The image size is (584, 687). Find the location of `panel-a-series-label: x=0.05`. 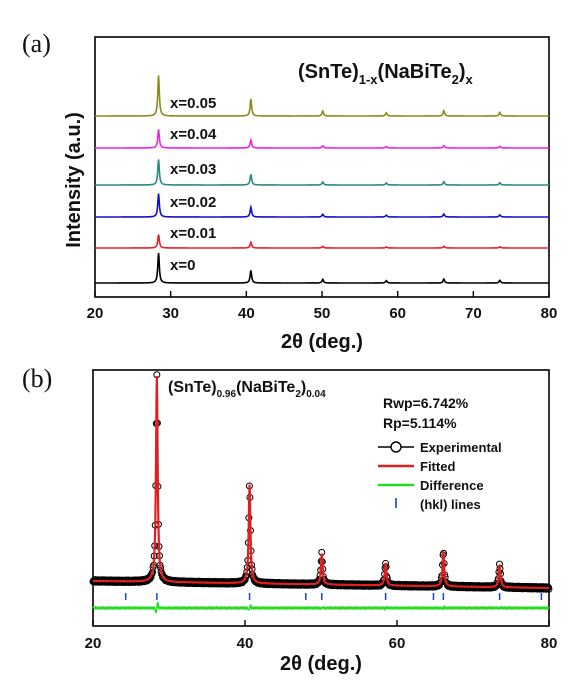

panel-a-series-label: x=0.05 is located at coordinates (193, 103).